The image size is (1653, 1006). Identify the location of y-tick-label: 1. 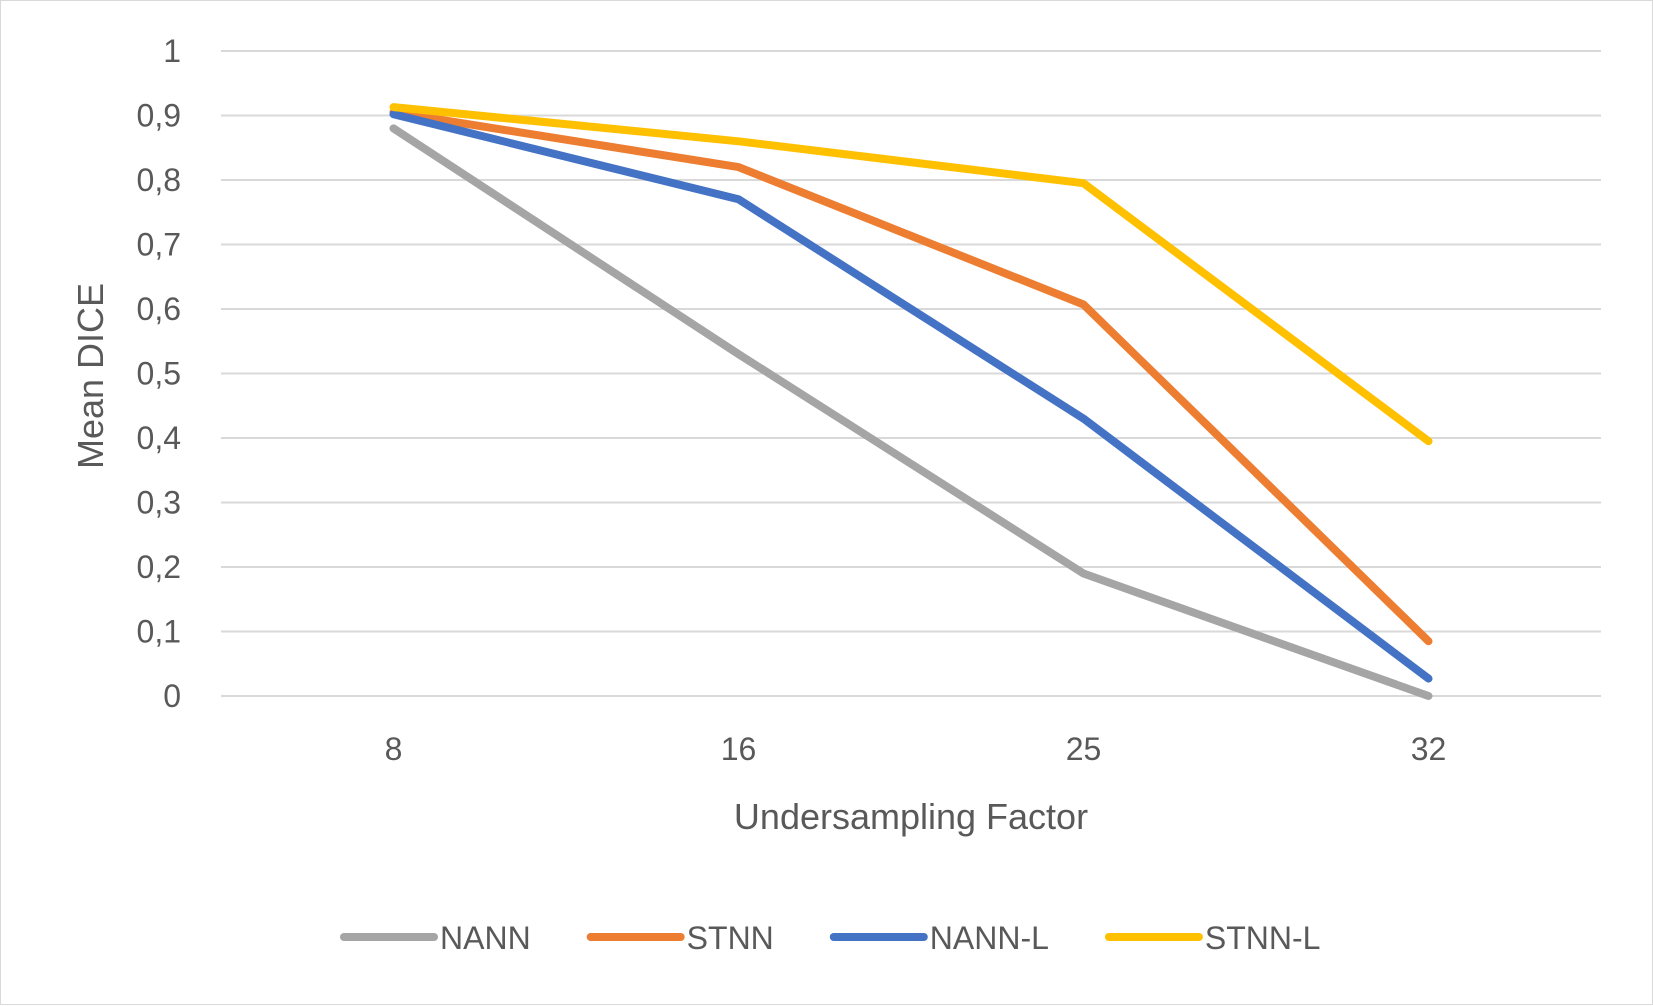
(172, 51).